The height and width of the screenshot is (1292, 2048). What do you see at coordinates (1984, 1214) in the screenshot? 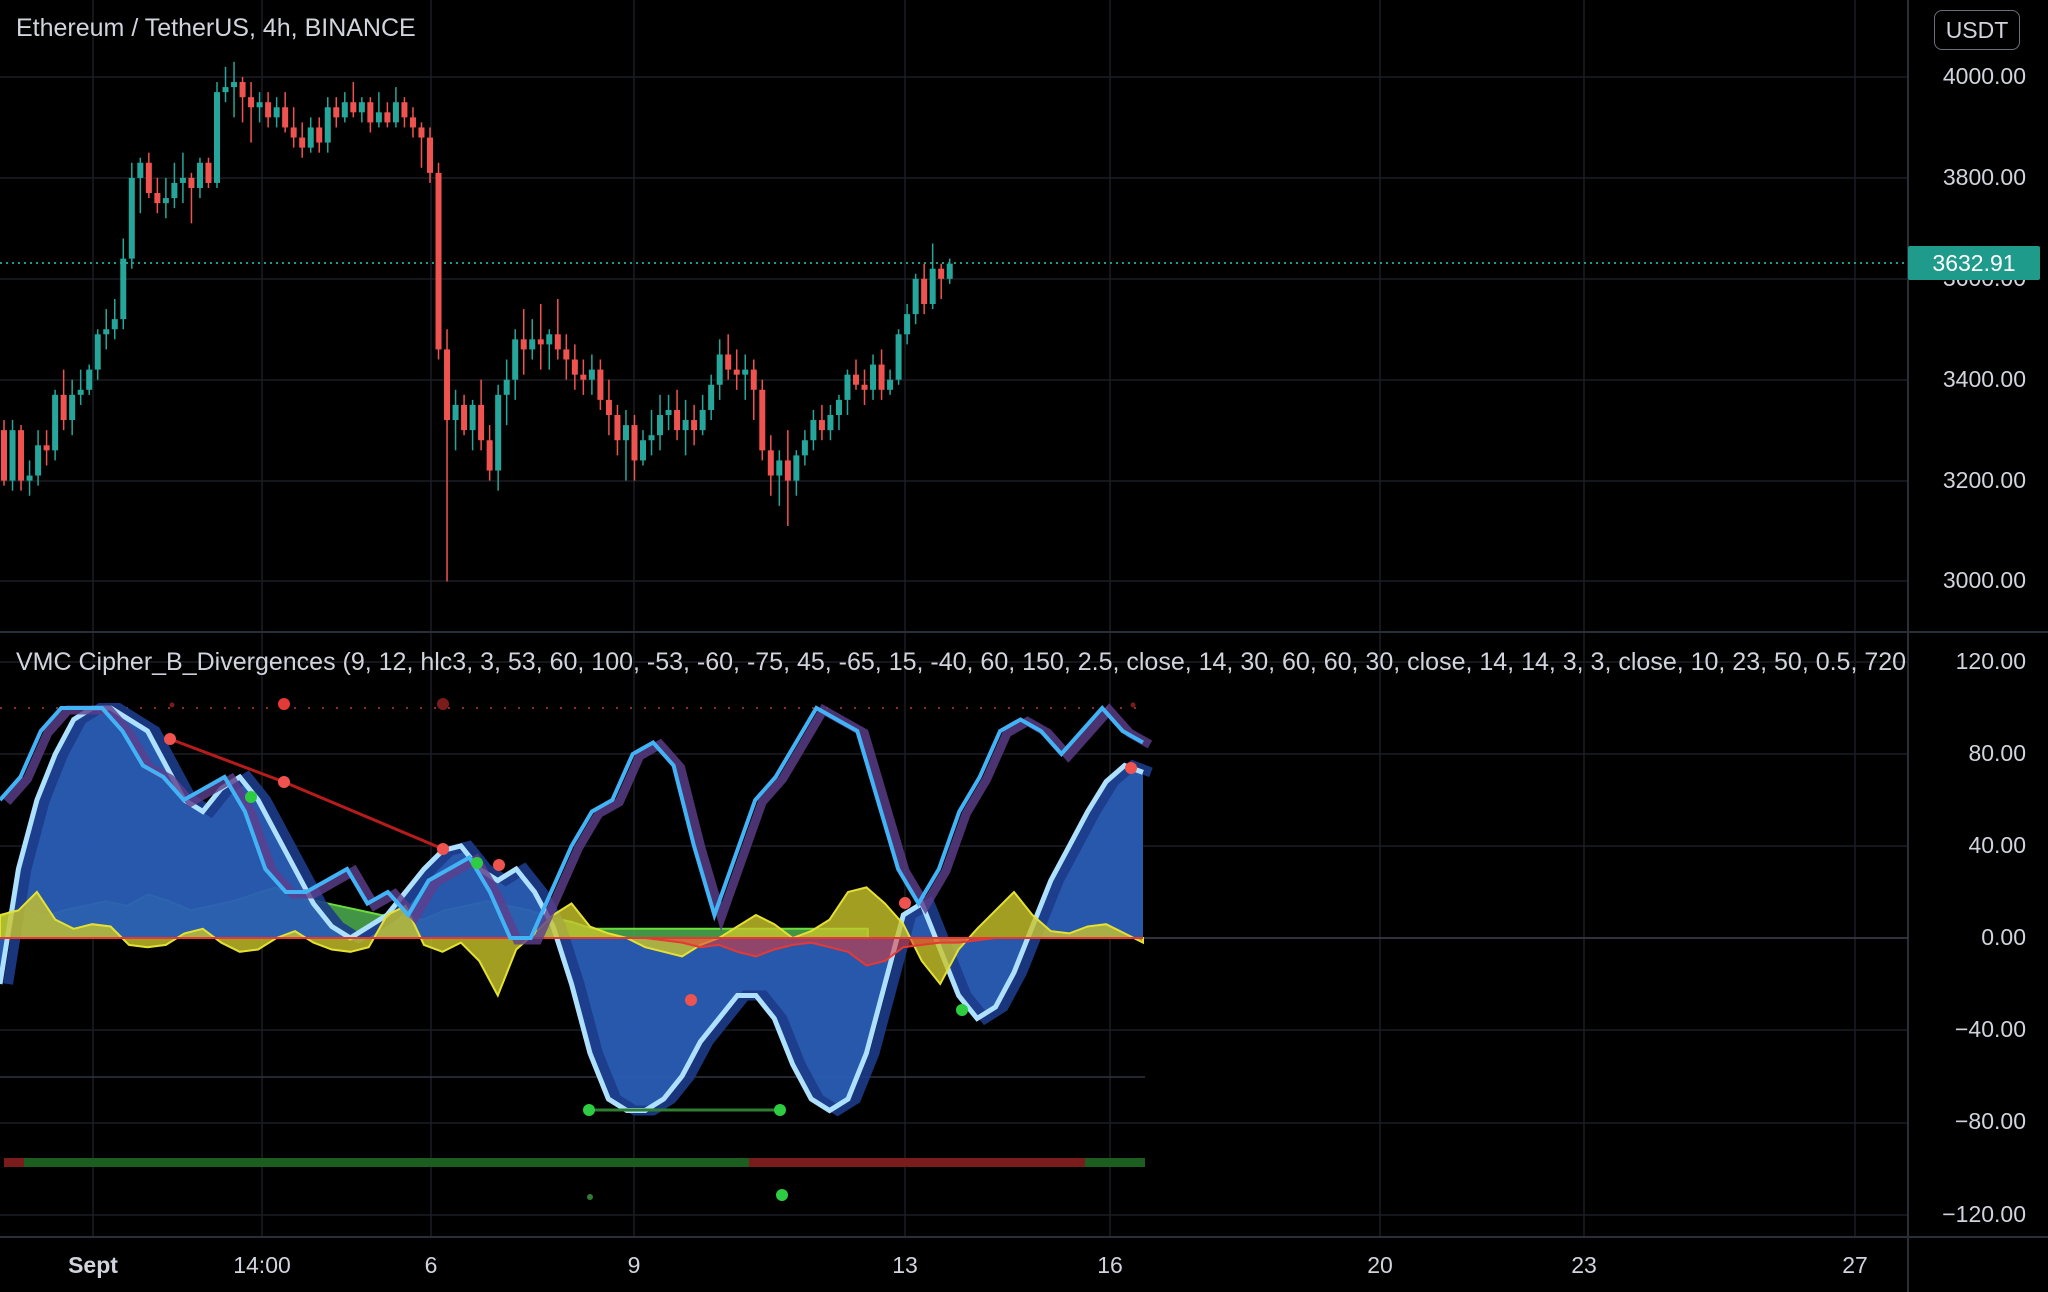
I see `indicator-label-neg120: −120.00` at bounding box center [1984, 1214].